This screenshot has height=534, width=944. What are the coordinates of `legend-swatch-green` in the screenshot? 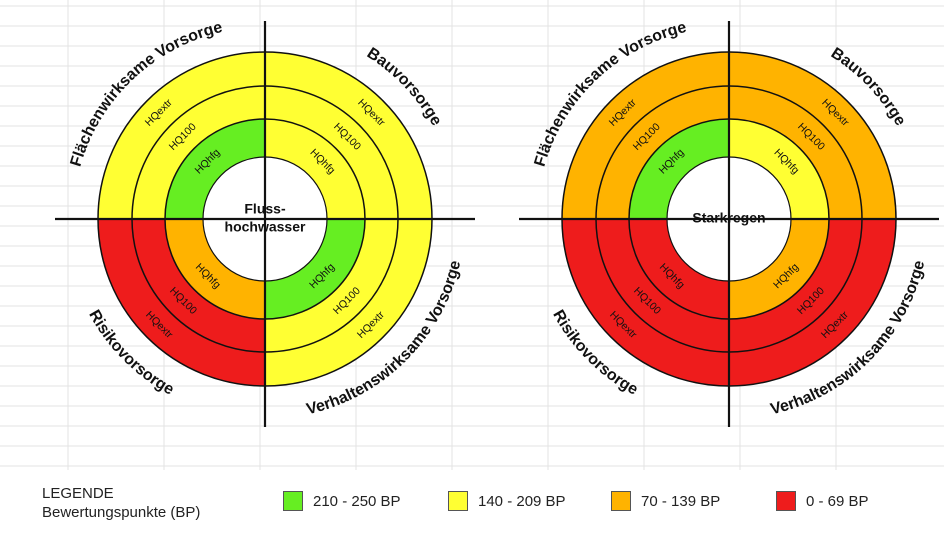 It's located at (293, 501).